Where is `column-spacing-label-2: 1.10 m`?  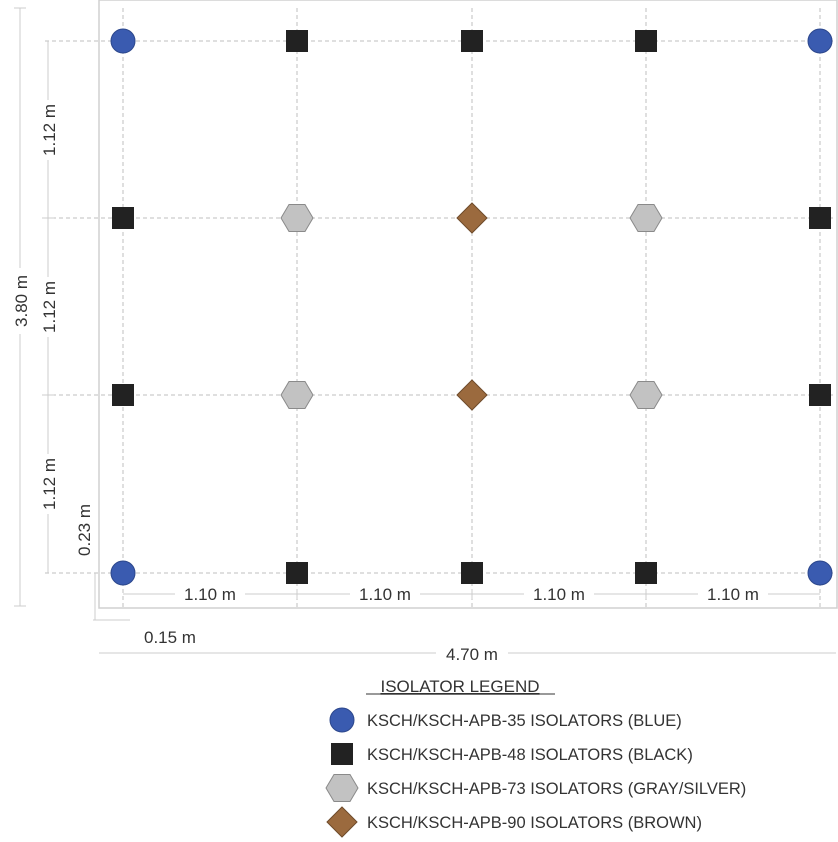 column-spacing-label-2: 1.10 m is located at coordinates (385, 594).